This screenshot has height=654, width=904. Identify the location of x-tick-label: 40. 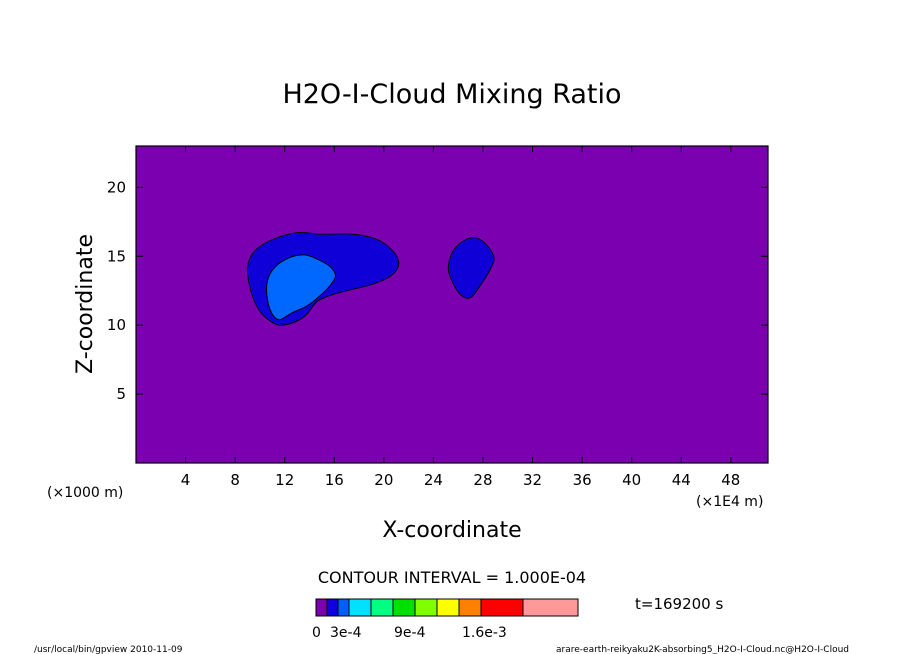
(631, 480).